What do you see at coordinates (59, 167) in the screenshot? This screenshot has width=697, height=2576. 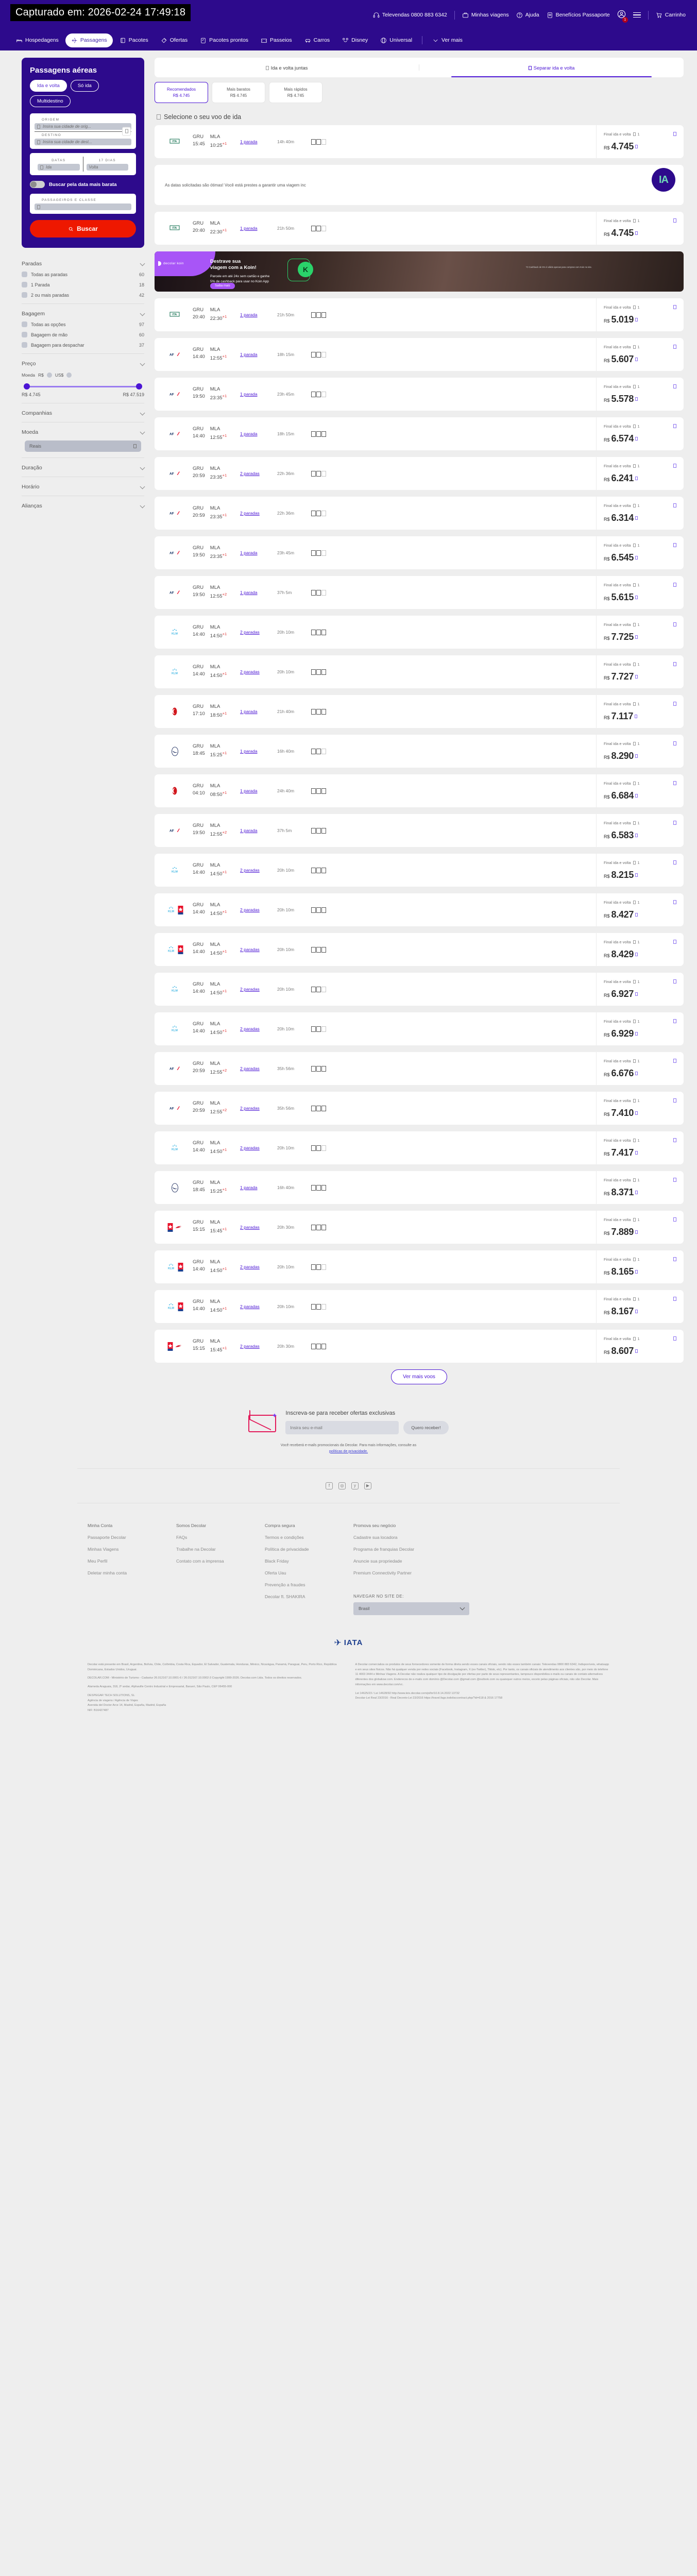 I see `depart-date-input: Ida` at bounding box center [59, 167].